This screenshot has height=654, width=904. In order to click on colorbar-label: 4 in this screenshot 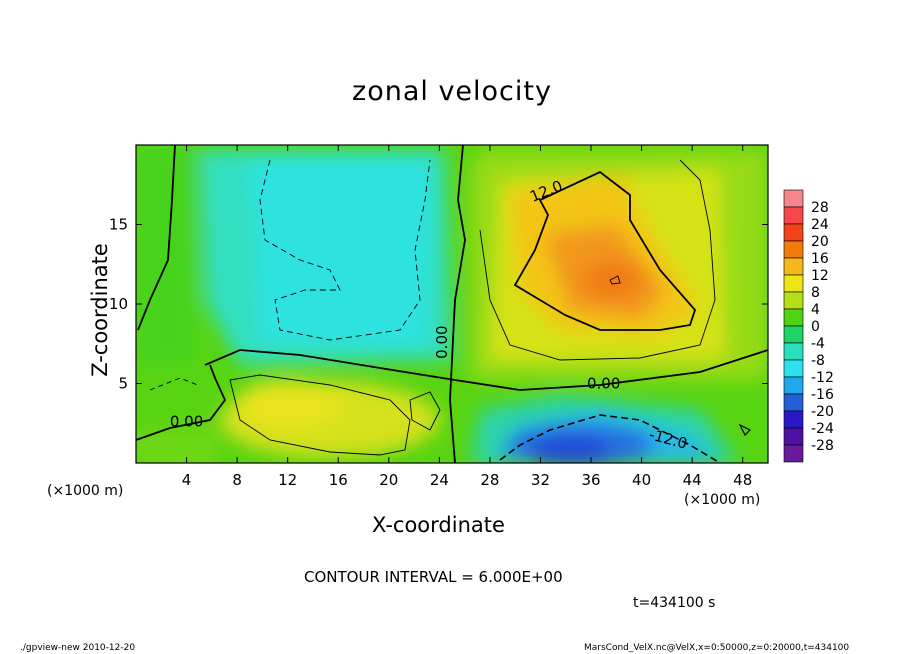, I will do `click(815, 310)`.